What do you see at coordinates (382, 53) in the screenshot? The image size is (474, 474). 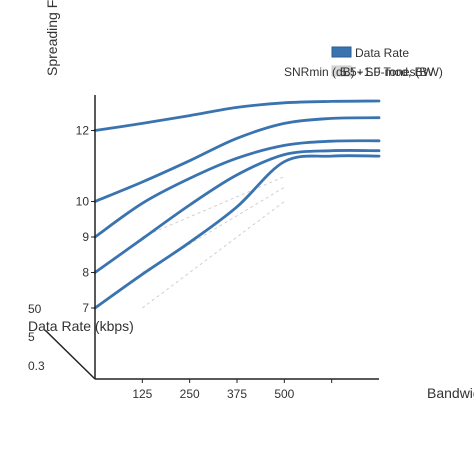 I see `legend-label-data-rate: Data Rate` at bounding box center [382, 53].